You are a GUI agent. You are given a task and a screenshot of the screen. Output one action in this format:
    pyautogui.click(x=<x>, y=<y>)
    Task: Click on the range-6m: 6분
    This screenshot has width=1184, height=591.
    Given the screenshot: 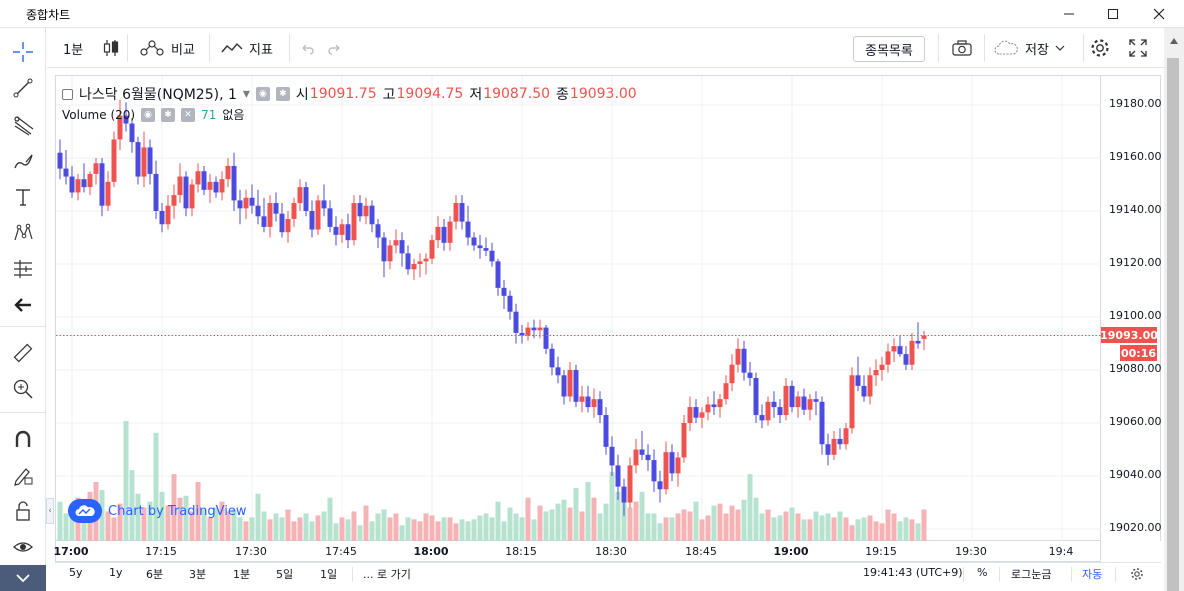 What is the action you would take?
    pyautogui.click(x=155, y=574)
    